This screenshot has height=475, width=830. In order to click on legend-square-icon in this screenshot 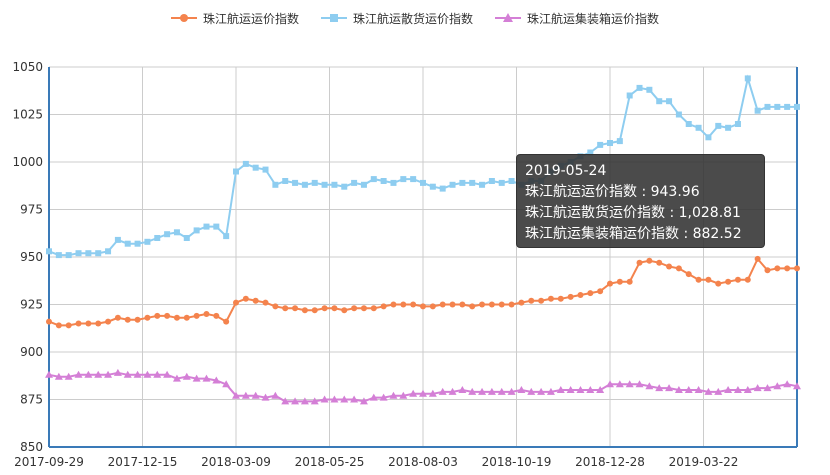, I will do `click(333, 18)`.